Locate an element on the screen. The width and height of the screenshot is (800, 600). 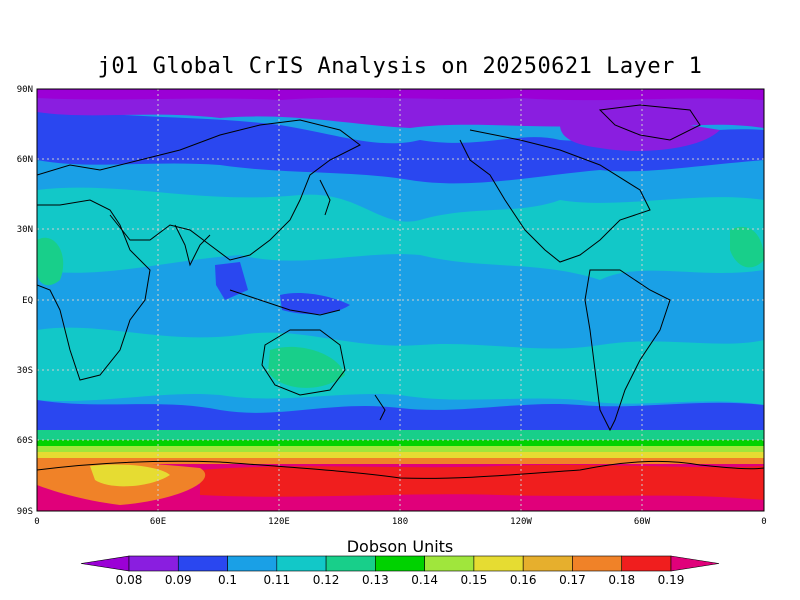
coast-newzealand is located at coordinates (380, 407).